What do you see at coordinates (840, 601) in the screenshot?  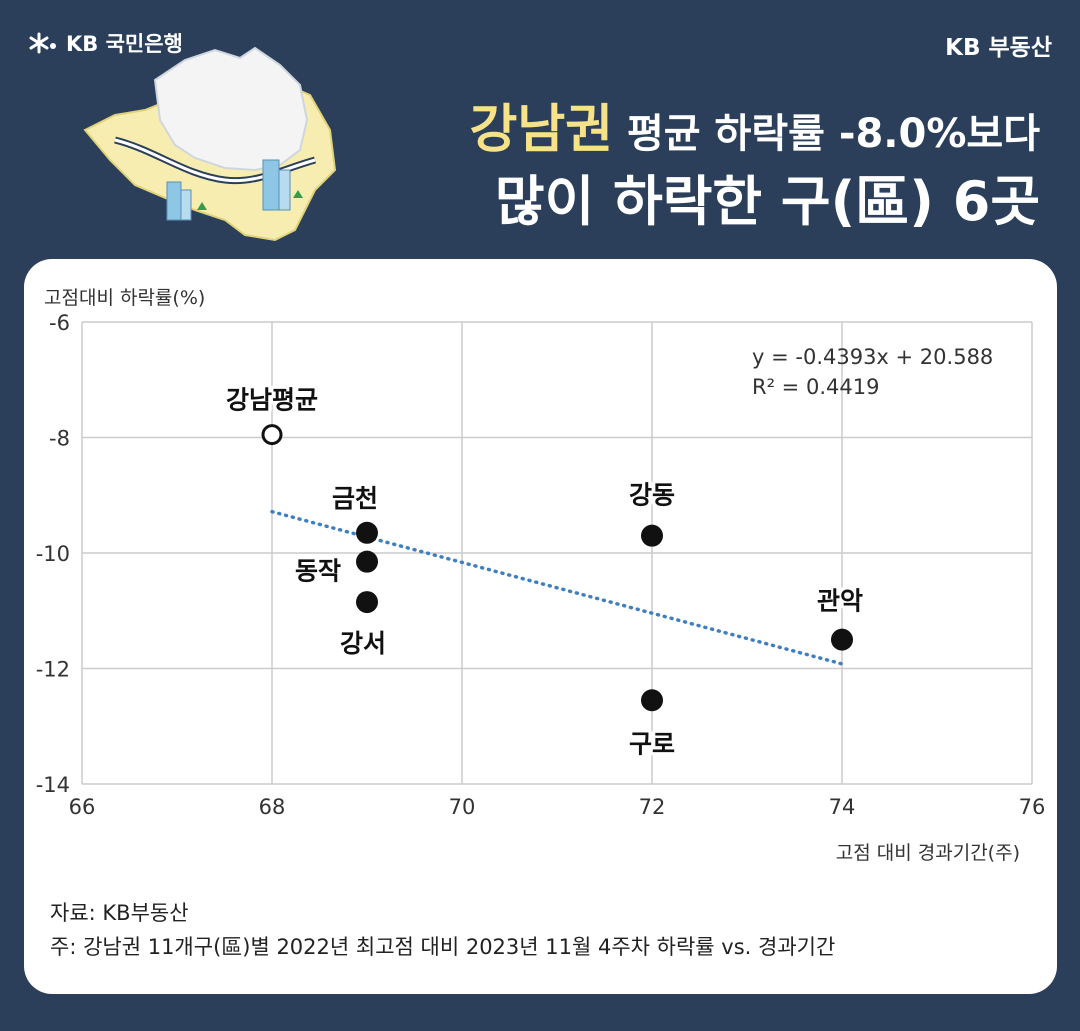 I see `point-label: 관악` at bounding box center [840, 601].